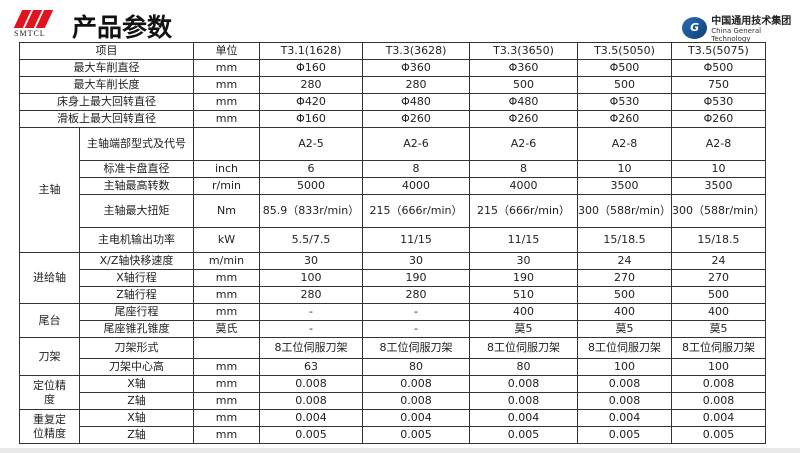 The height and width of the screenshot is (453, 800). What do you see at coordinates (624, 348) in the screenshot?
I see `value-cell: 8工位伺服刀架` at bounding box center [624, 348].